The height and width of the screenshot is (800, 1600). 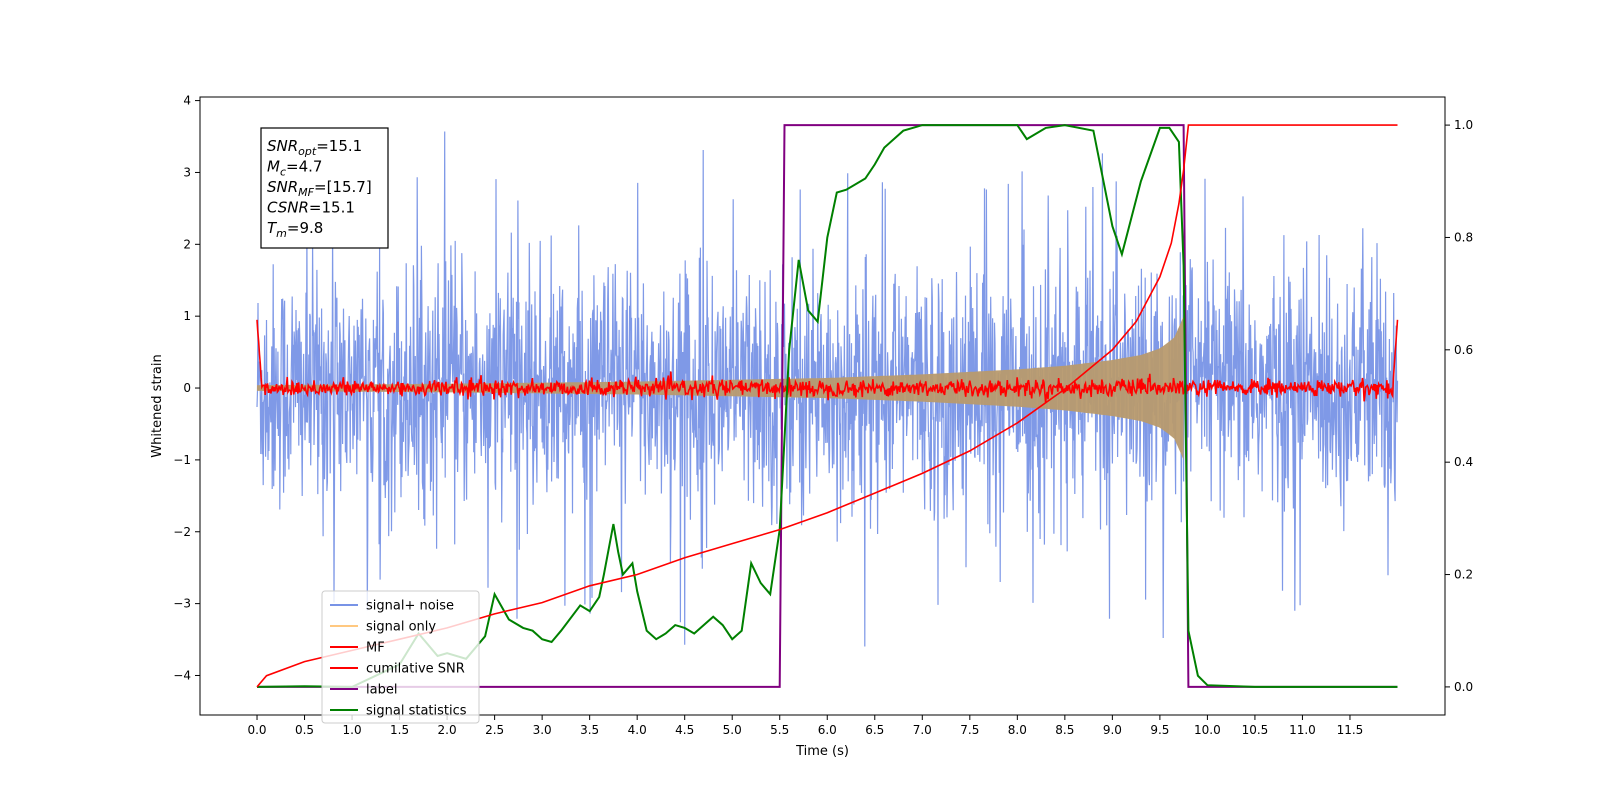 What do you see at coordinates (969, 730) in the screenshot?
I see `x-tick-label: 7.5` at bounding box center [969, 730].